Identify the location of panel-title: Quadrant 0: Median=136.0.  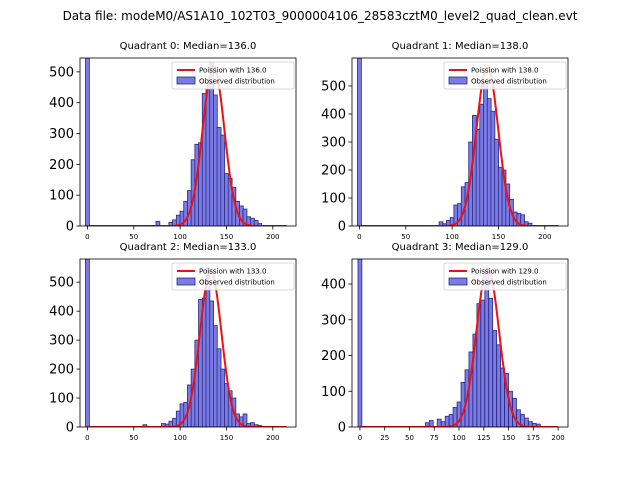
(188, 46).